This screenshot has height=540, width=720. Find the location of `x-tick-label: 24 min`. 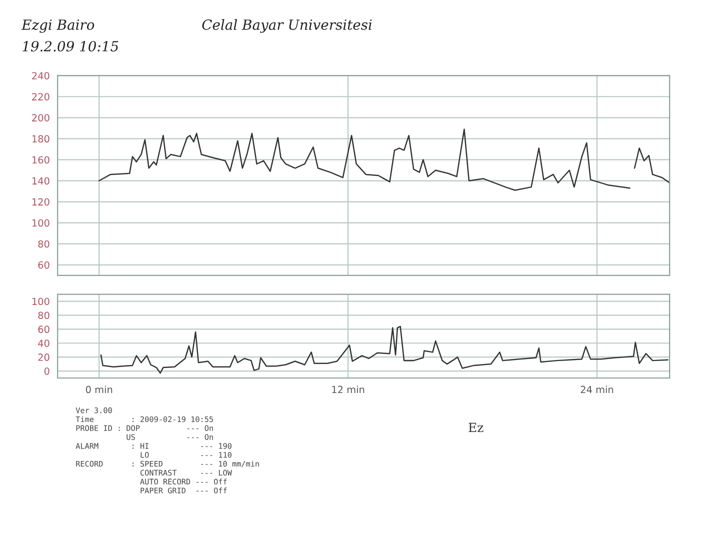

x-tick-label: 24 min is located at coordinates (597, 390).